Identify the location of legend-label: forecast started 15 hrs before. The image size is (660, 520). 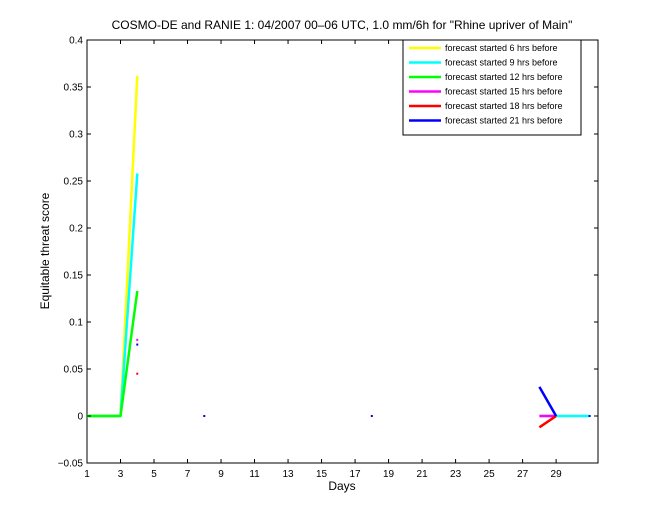
(504, 92).